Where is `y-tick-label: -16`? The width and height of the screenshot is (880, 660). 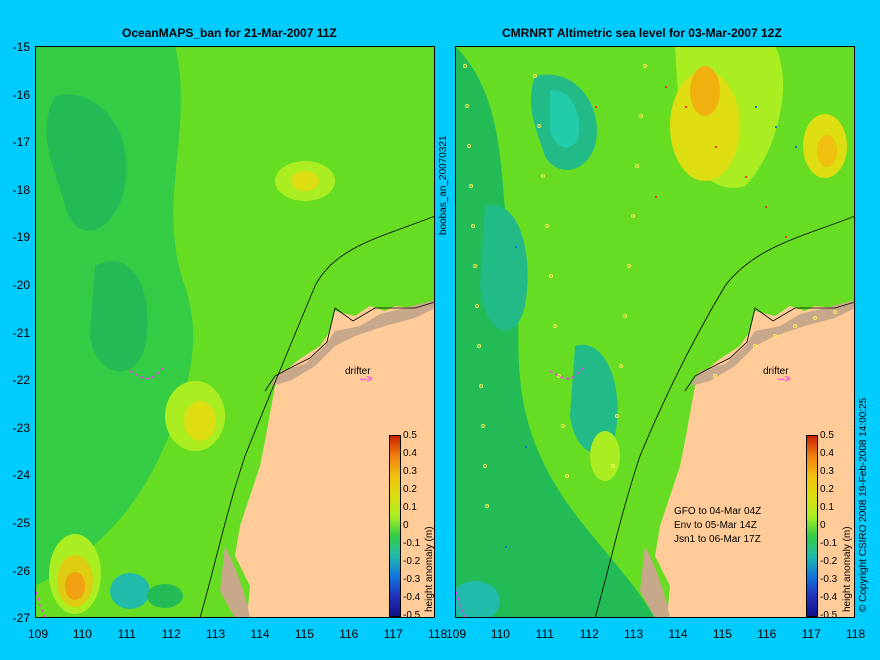
y-tick-label: -16 is located at coordinates (21, 94).